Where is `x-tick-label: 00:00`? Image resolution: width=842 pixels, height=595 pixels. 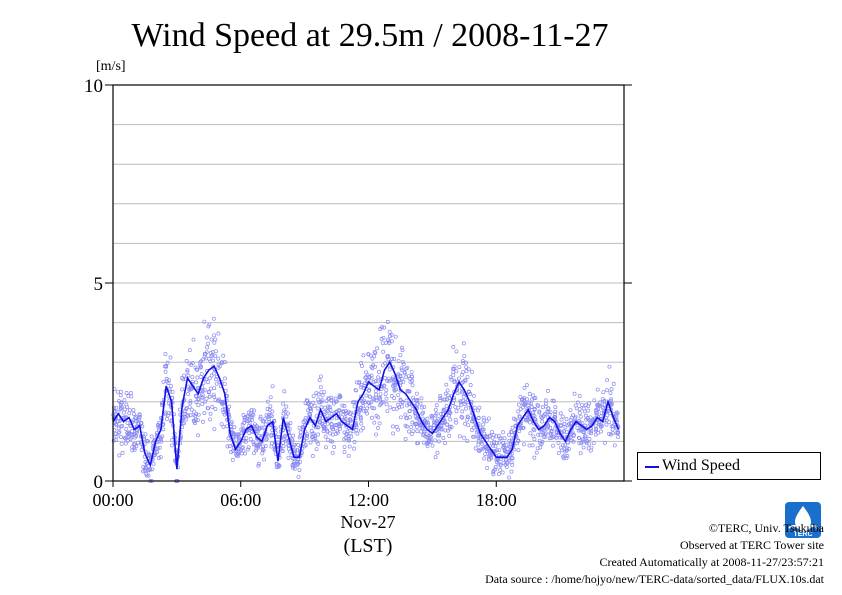
x-tick-label: 00:00 is located at coordinates (112, 500).